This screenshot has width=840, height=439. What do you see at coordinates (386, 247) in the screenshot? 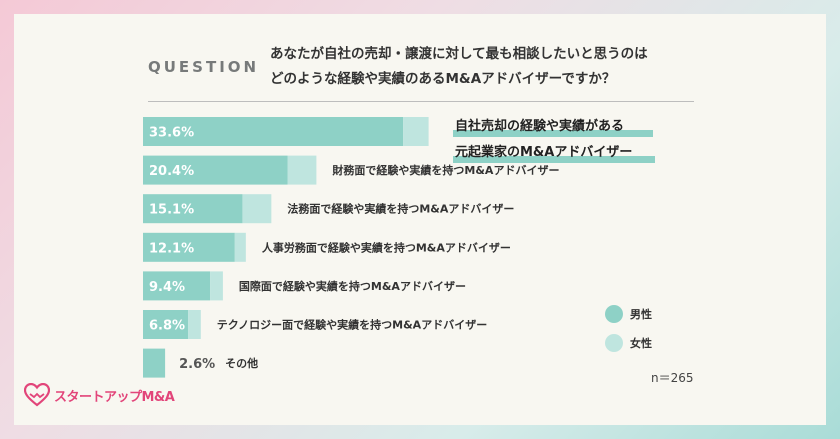
I see `category-label: 人事労務面で経験や実績を持つM&Aアドバイザー` at bounding box center [386, 247].